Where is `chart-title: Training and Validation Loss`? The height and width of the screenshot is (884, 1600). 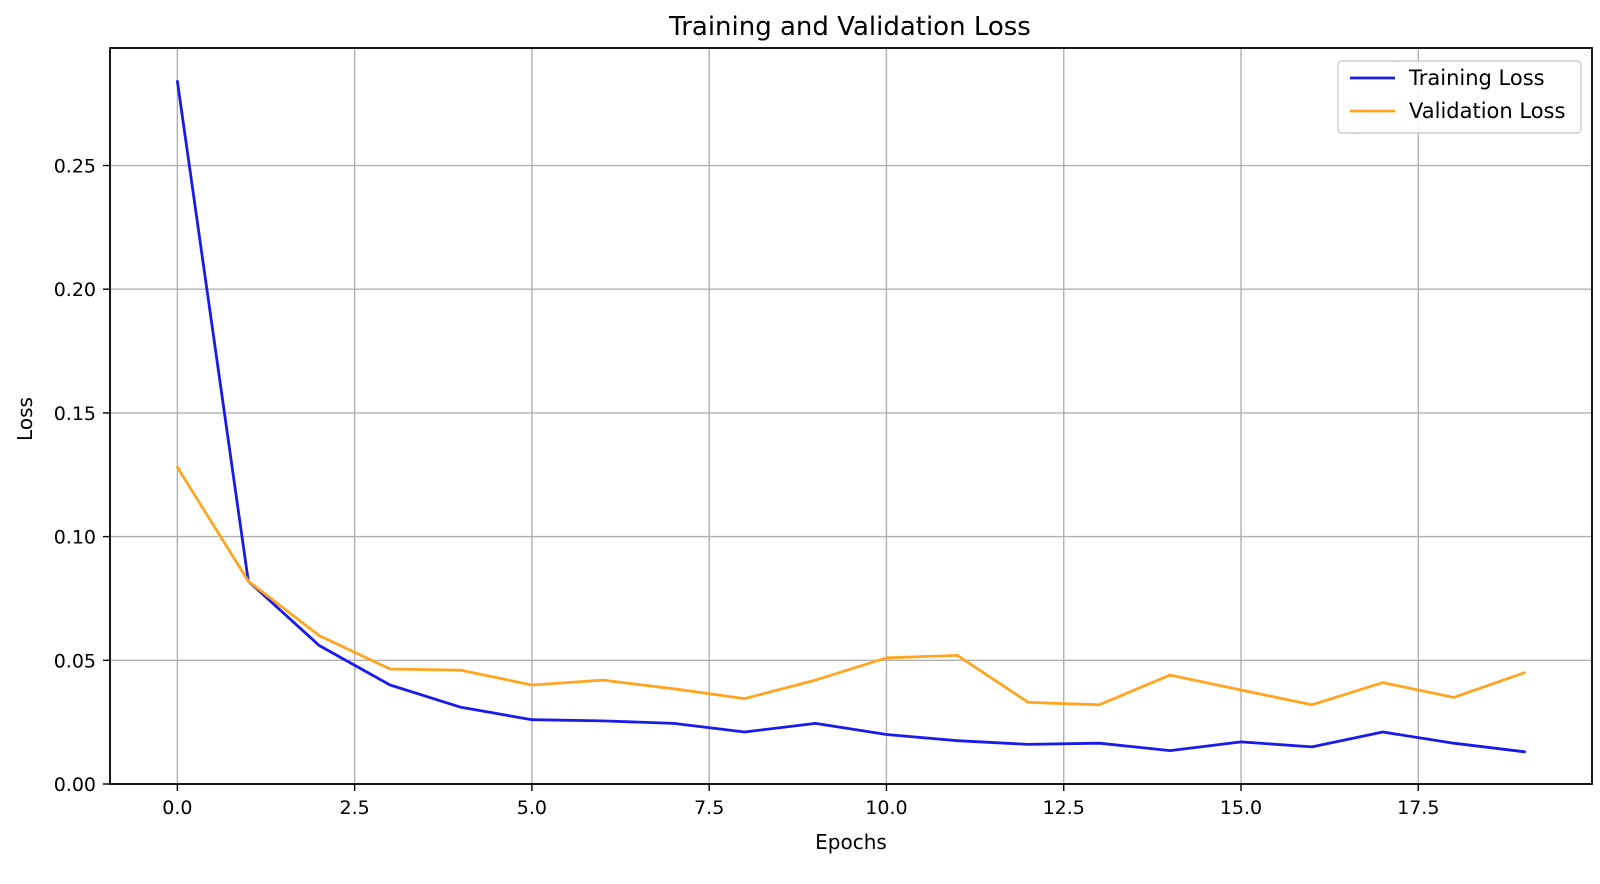
chart-title: Training and Validation Loss is located at coordinates (849, 27).